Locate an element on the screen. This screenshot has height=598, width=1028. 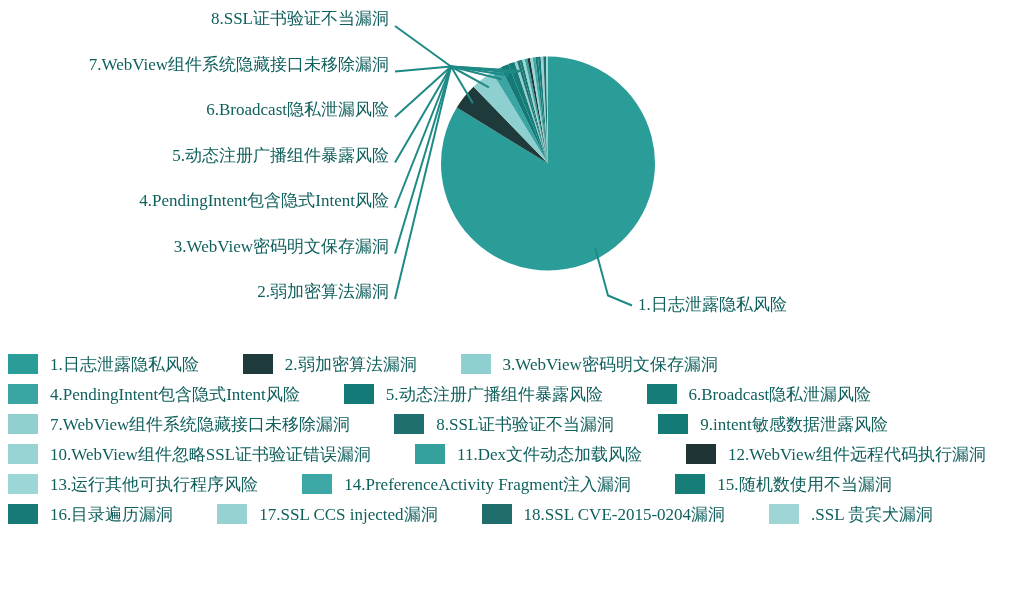
slice-label: 6.Broadcast隐私泄漏风险 is located at coordinates (297, 110).